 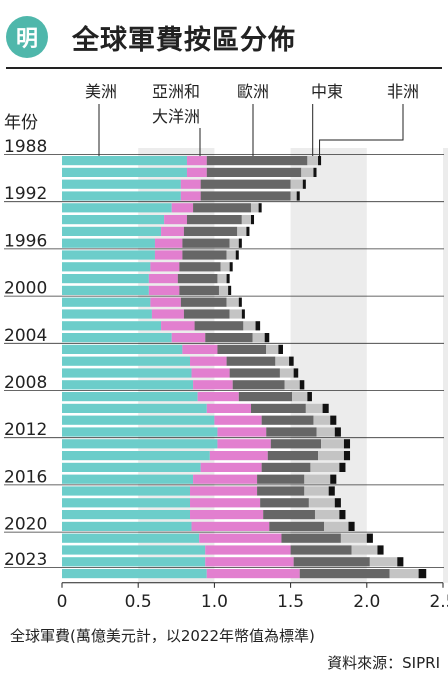 What do you see at coordinates (246, 220) in the screenshot?
I see `bar-segment-middle_east-1993` at bounding box center [246, 220].